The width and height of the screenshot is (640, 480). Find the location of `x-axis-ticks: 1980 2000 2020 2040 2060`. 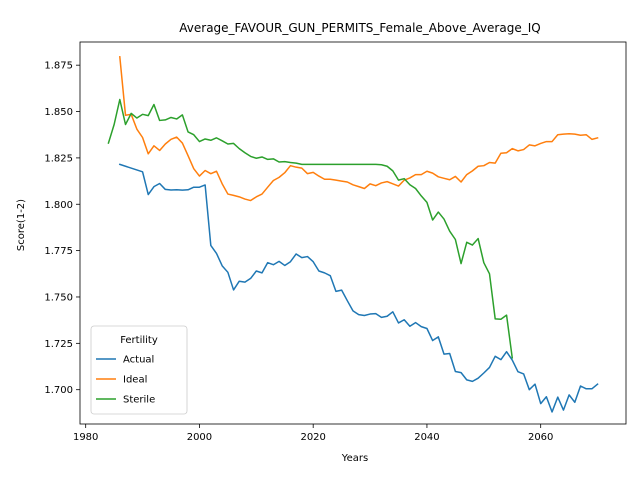

x-axis-ticks: 1980 2000 2020 2040 2060 is located at coordinates (313, 433).